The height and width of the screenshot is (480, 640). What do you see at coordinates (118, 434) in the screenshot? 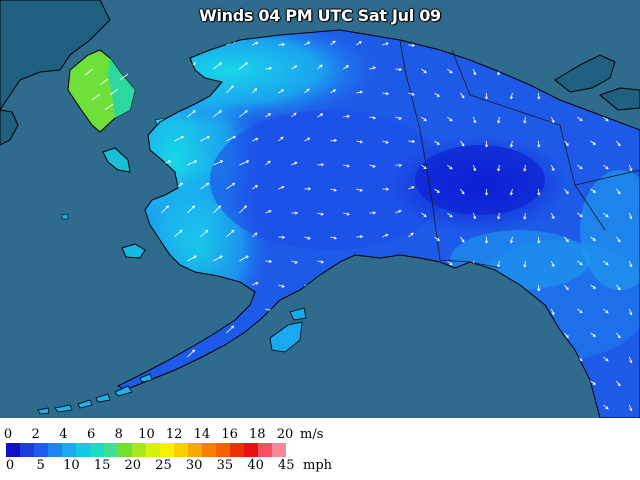
I see `legend-ms-tick: 8` at bounding box center [118, 434].